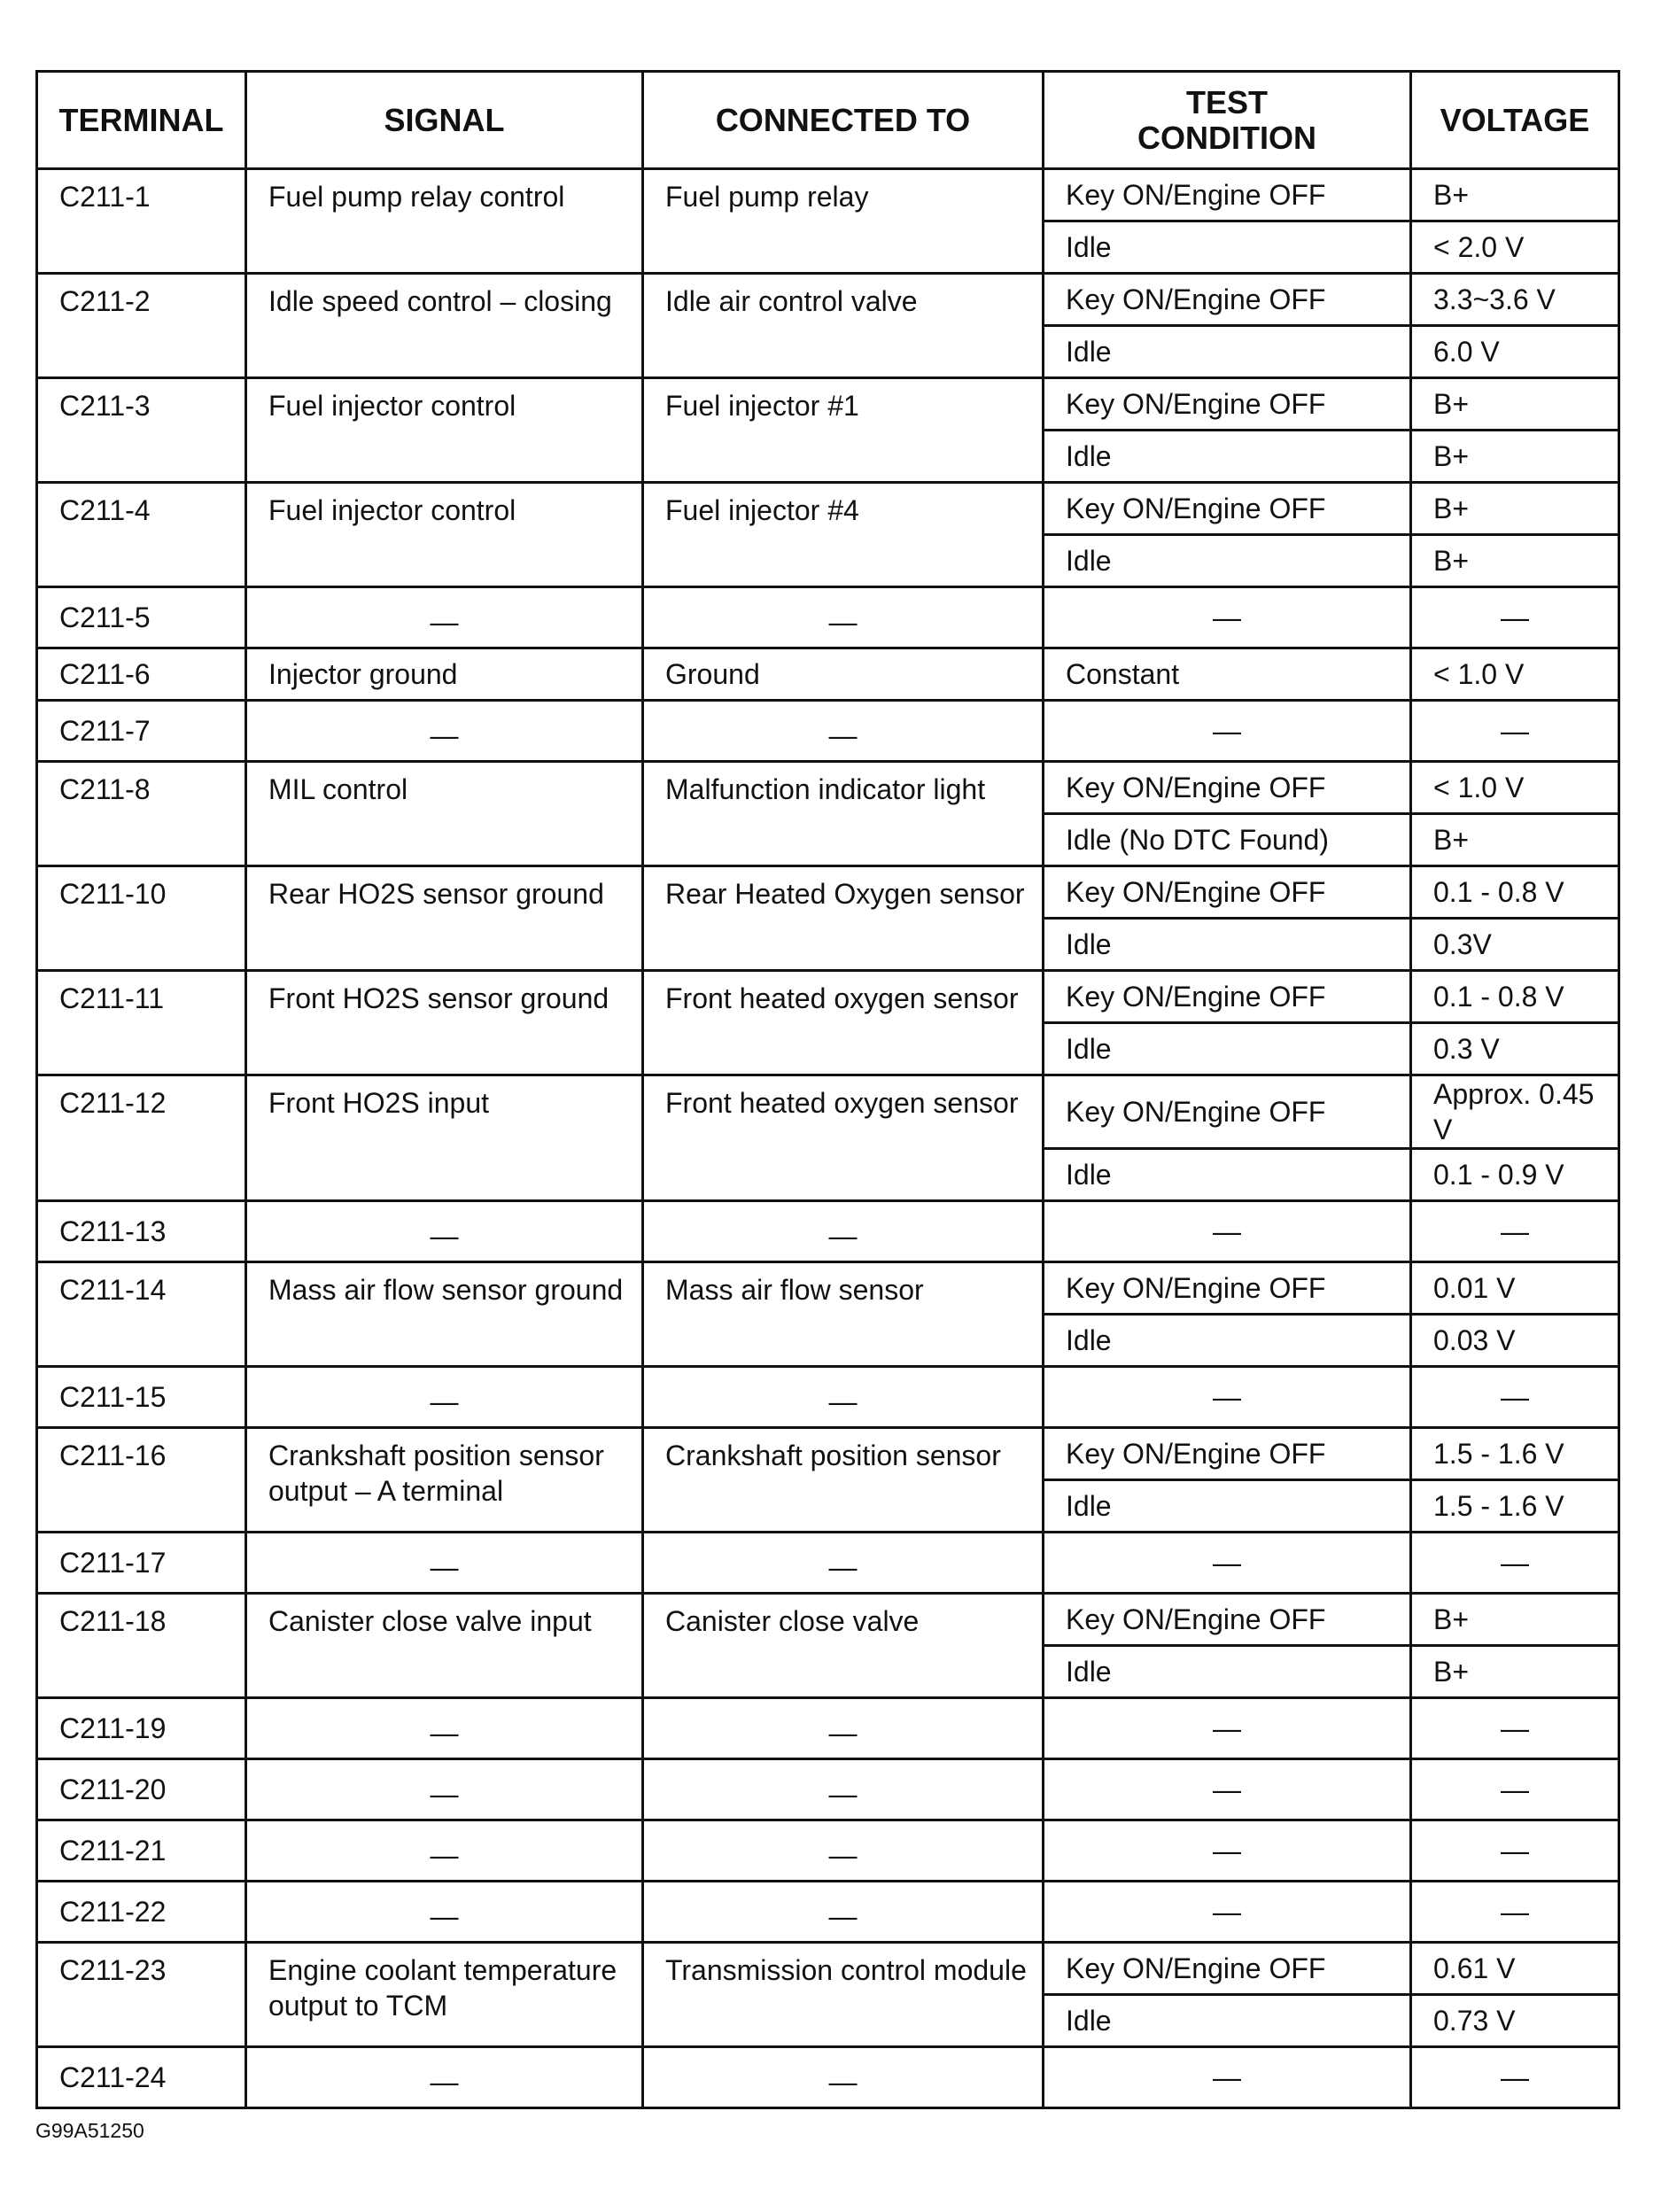 This screenshot has width=1661, height=2212. Describe the element at coordinates (89, 2130) in the screenshot. I see `figure-code: G99A51250` at that location.